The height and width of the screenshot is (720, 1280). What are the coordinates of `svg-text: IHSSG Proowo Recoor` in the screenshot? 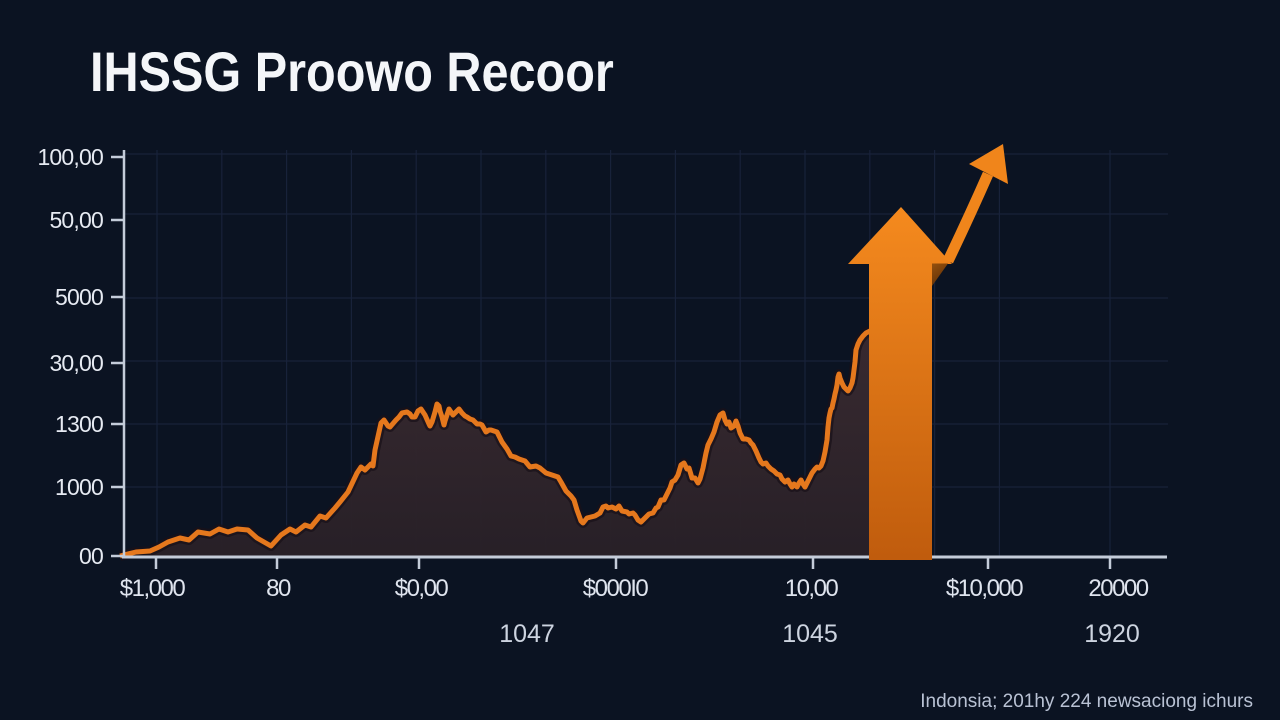 It's located at (352, 73).